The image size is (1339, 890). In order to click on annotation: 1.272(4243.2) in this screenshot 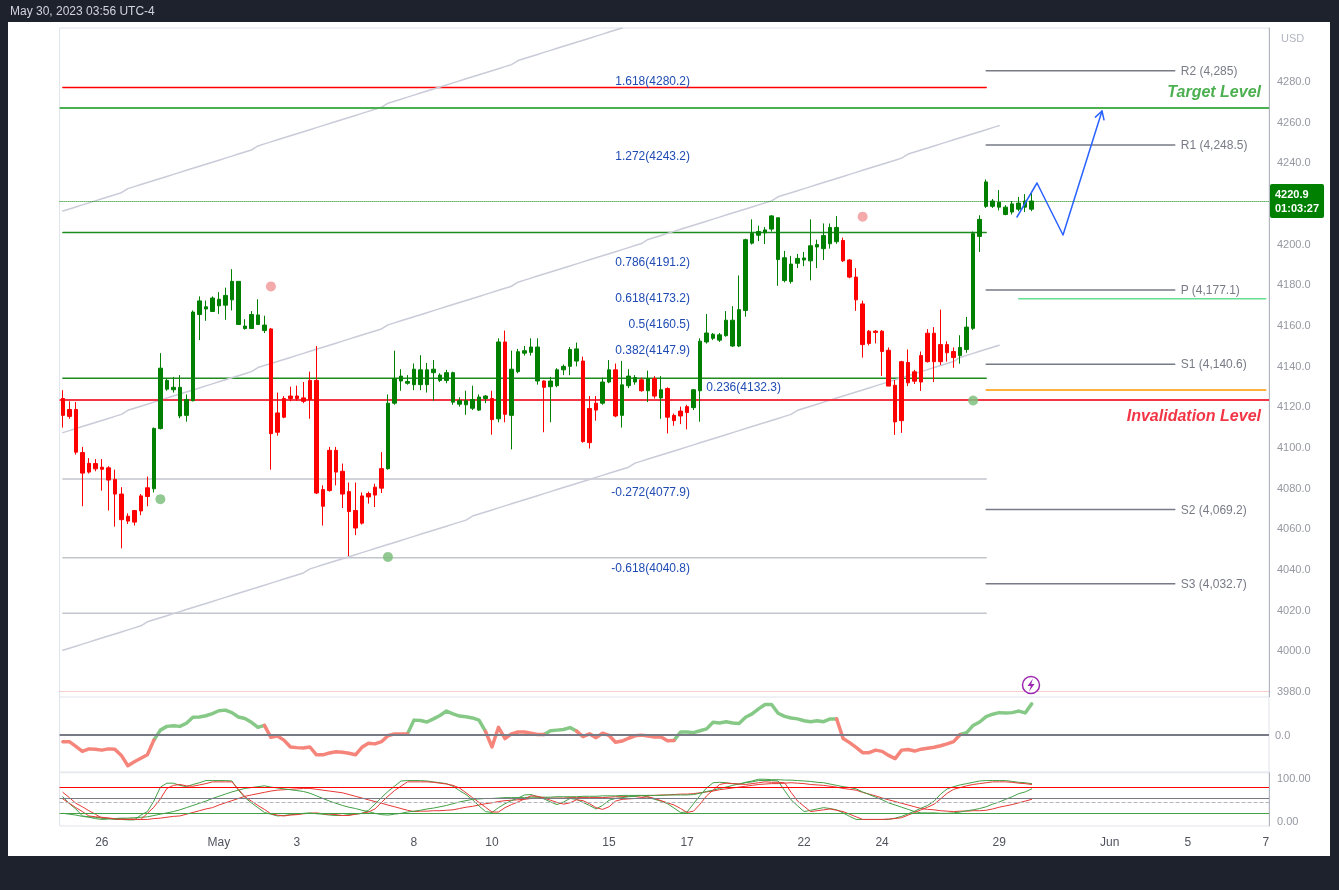, I will do `click(652, 156)`.